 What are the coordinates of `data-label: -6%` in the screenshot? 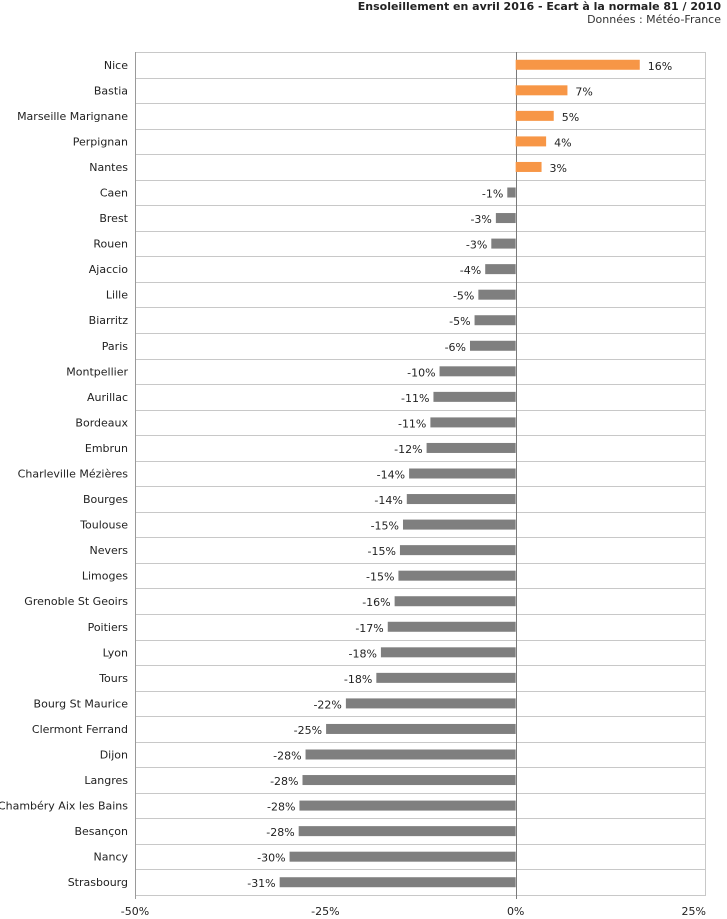 It's located at (455, 347).